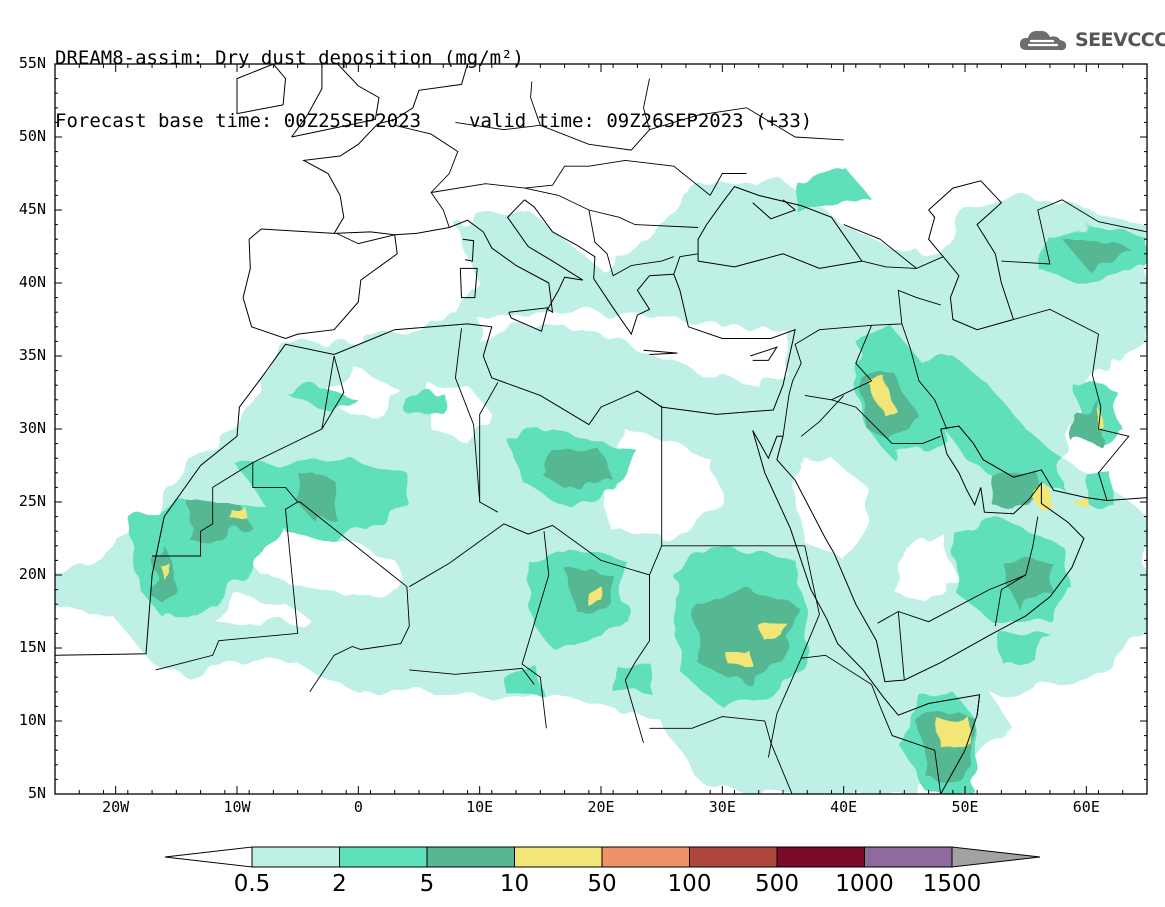  Describe the element at coordinates (32, 501) in the screenshot. I see `lat-label: 25N` at that location.